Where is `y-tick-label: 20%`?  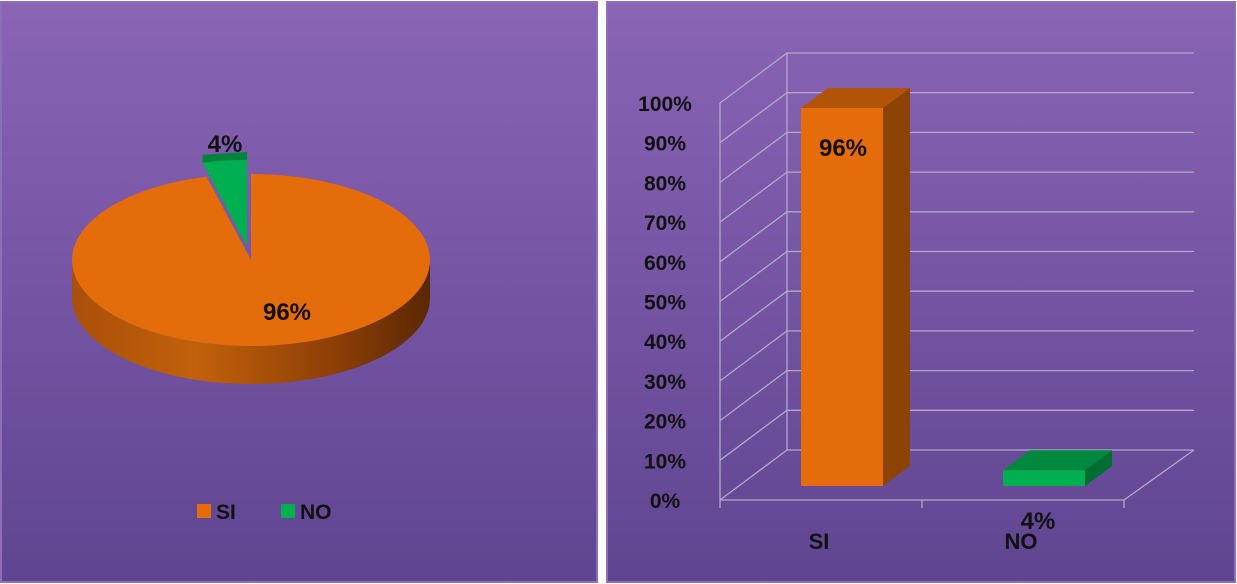
y-tick-label: 20% is located at coordinates (665, 422).